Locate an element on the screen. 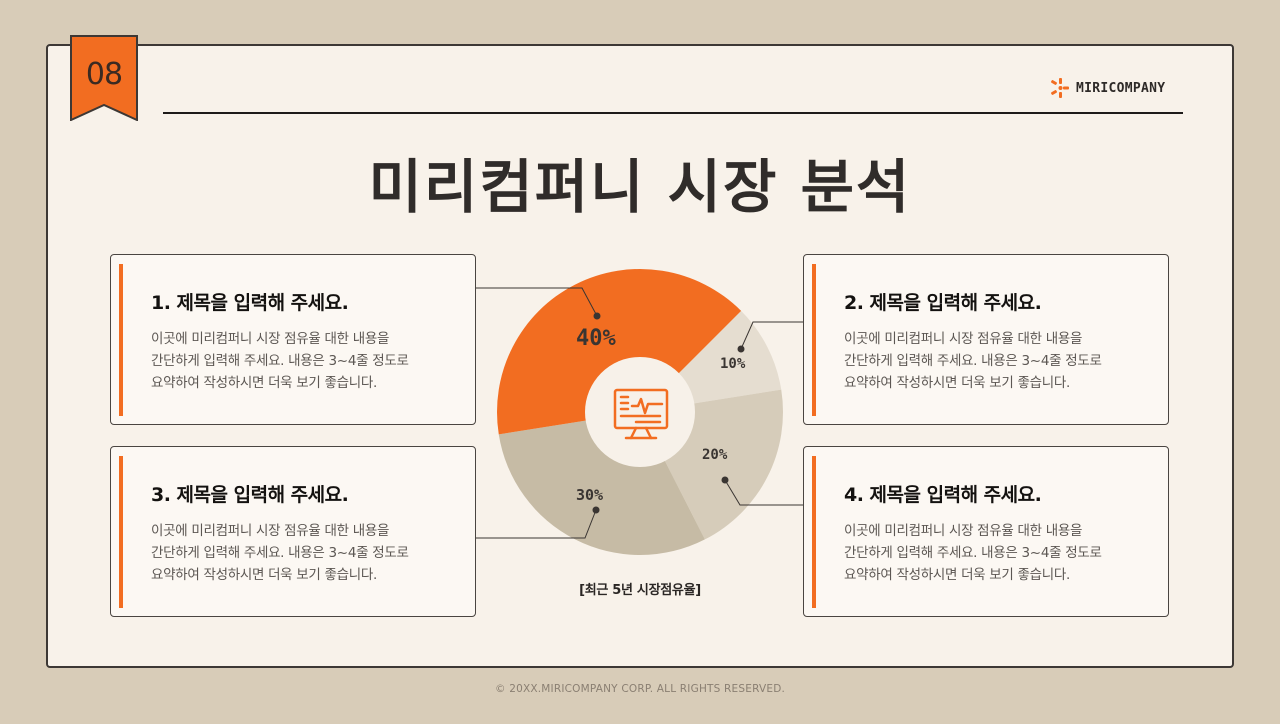 This screenshot has height=724, width=1280. card-title: 3. 제목을 입력해 주세요. is located at coordinates (250, 495).